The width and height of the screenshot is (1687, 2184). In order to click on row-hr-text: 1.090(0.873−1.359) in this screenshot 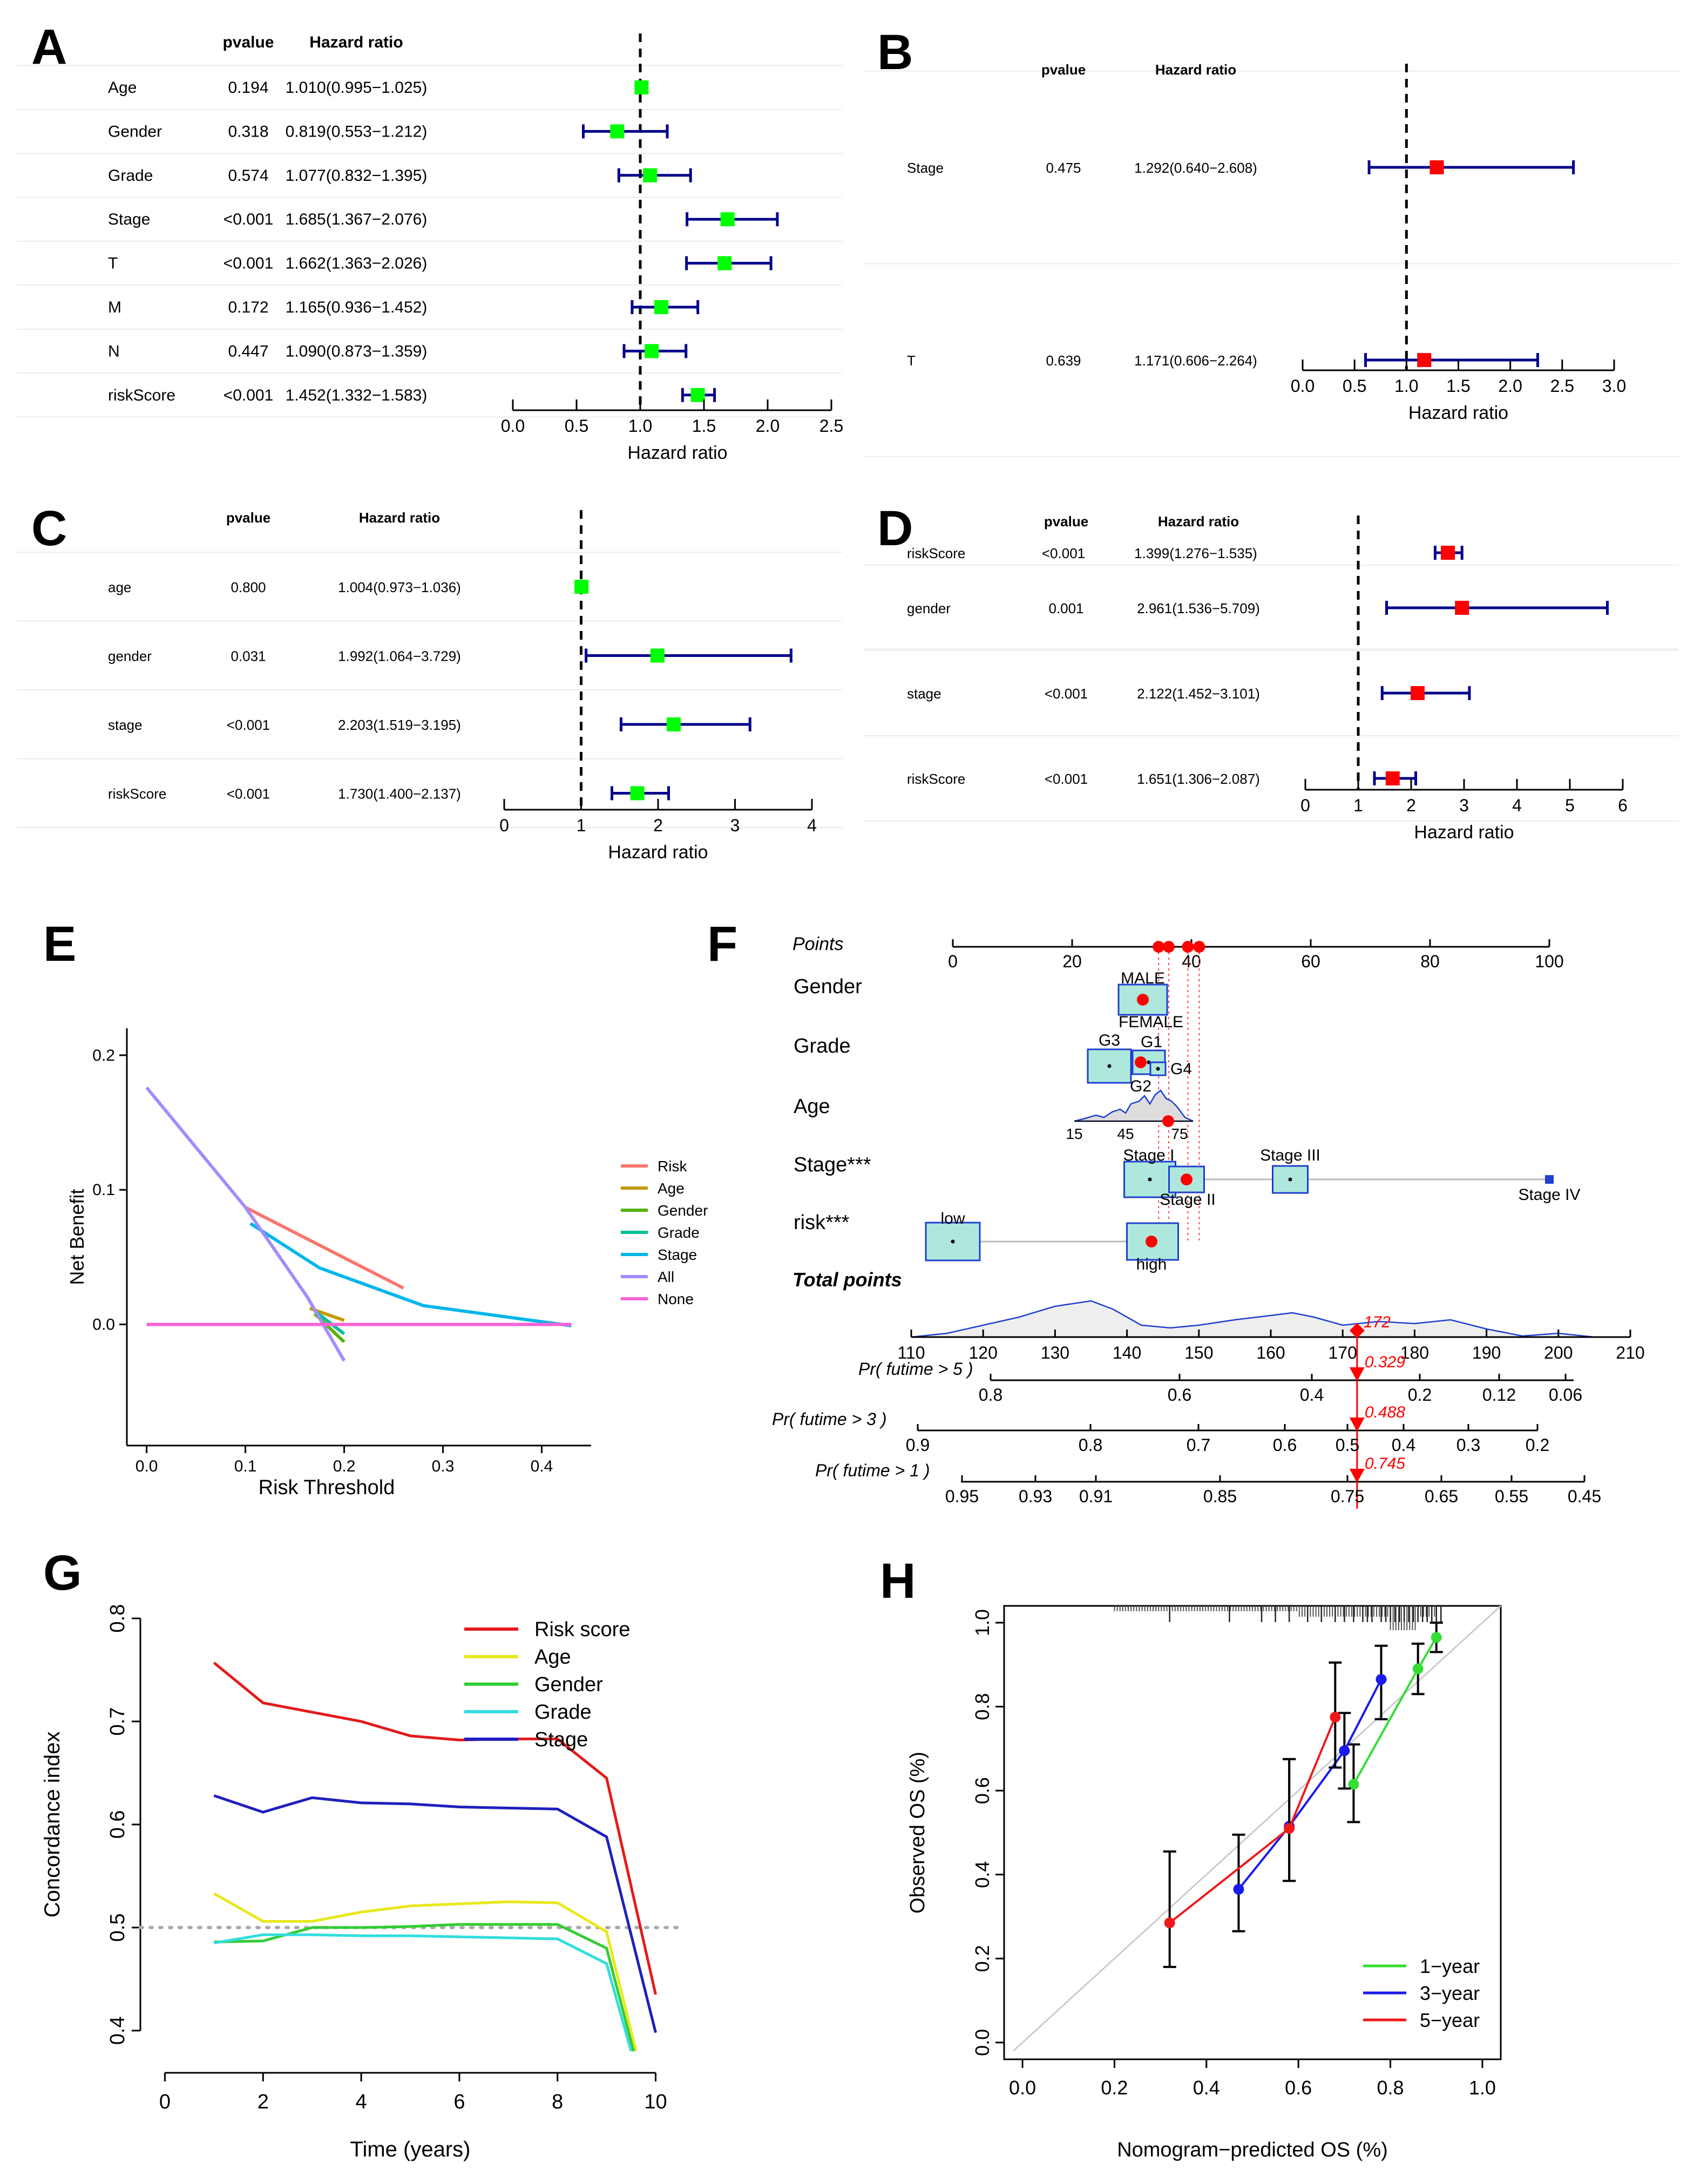, I will do `click(357, 351)`.